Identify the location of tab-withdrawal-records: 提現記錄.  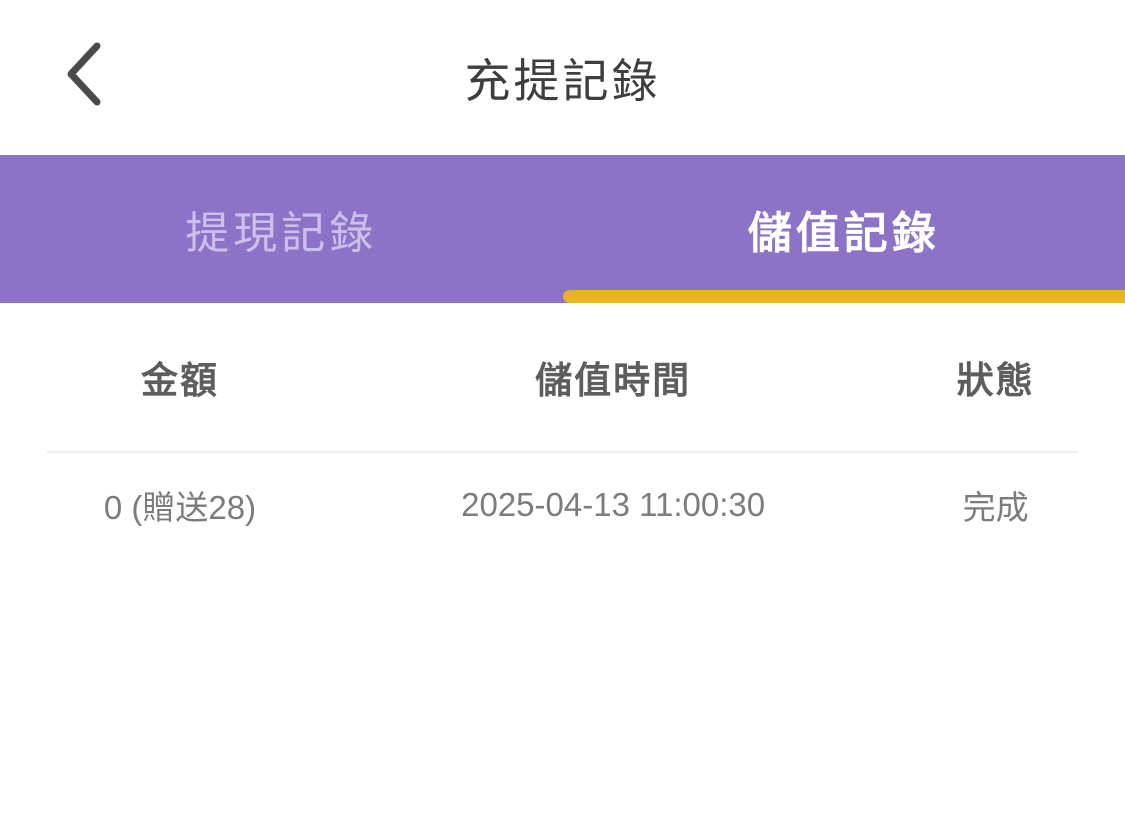
(281, 229).